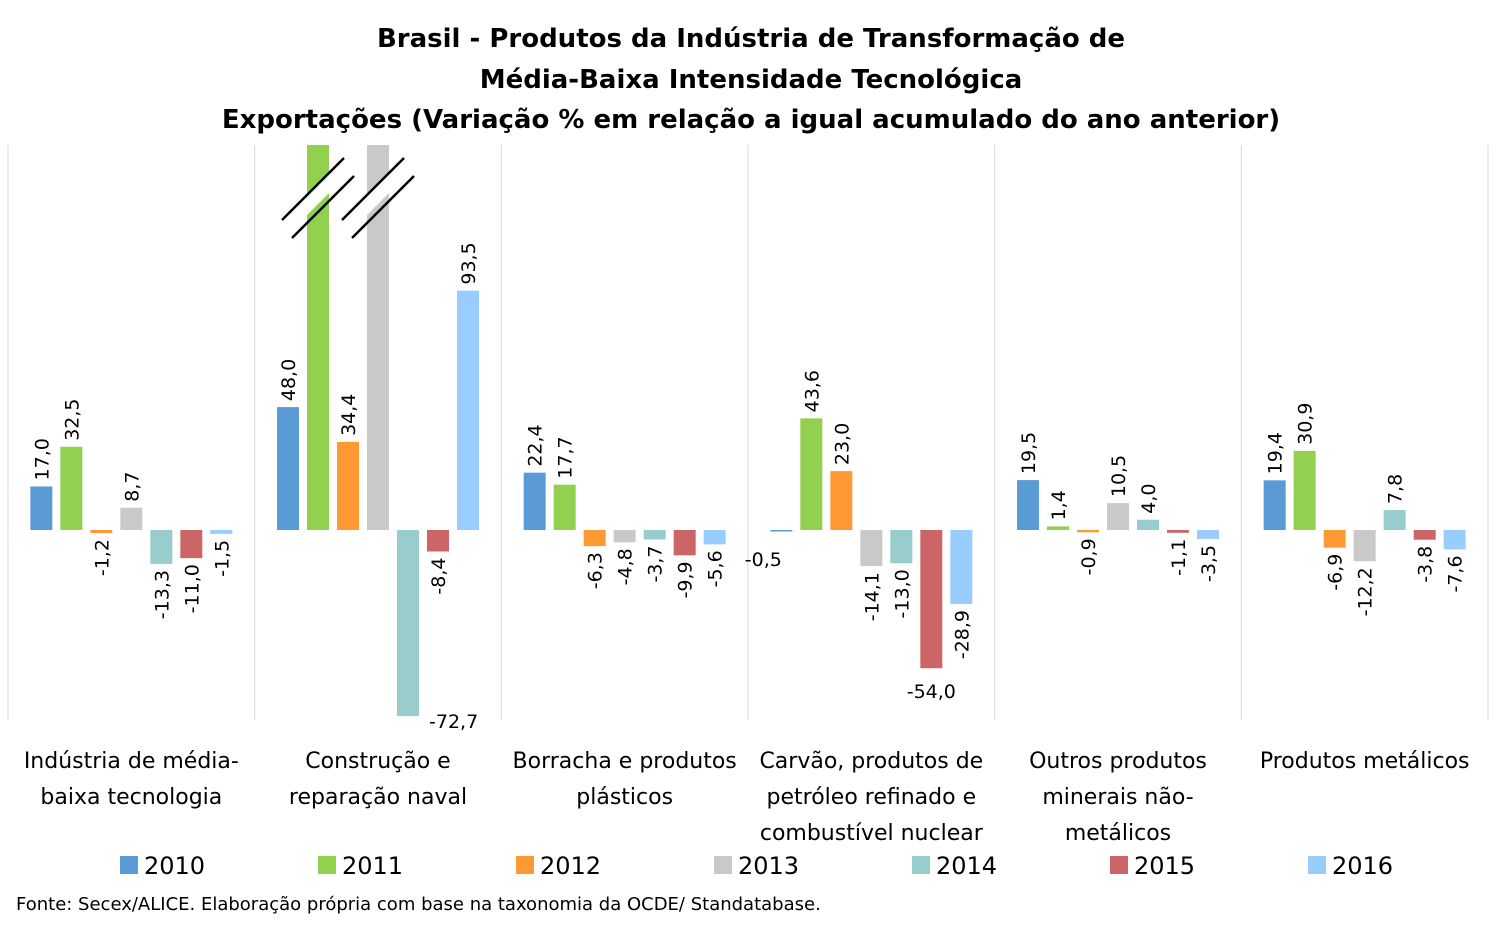  I want to click on legend-swatch-2015, so click(1119, 865).